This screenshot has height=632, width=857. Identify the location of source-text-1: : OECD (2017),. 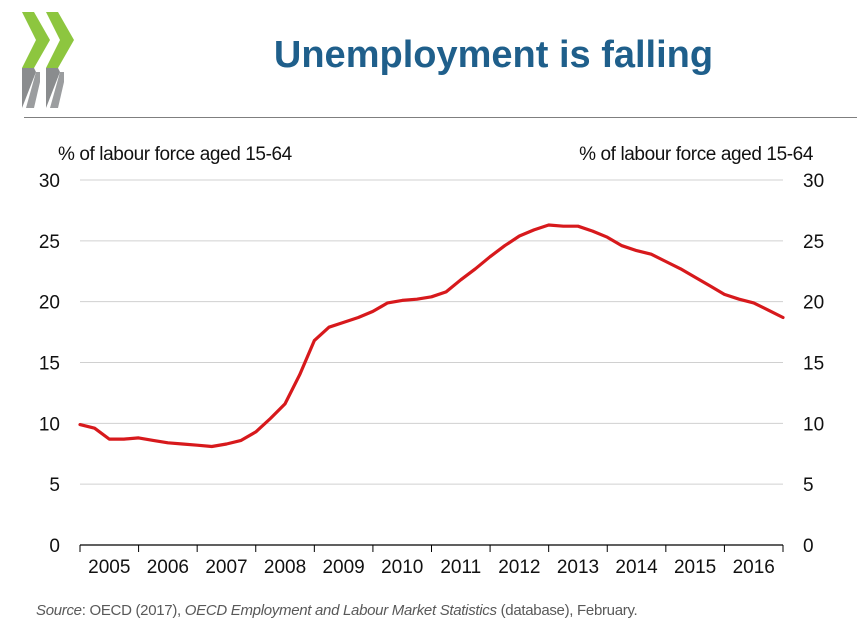
(133, 610).